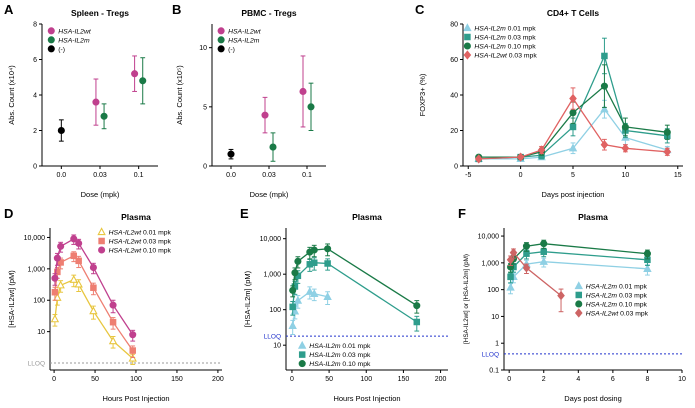  What do you see at coordinates (247, 298) in the screenshot?
I see `svg-text: [HSA-IL2m] (pM)` at bounding box center [247, 298].